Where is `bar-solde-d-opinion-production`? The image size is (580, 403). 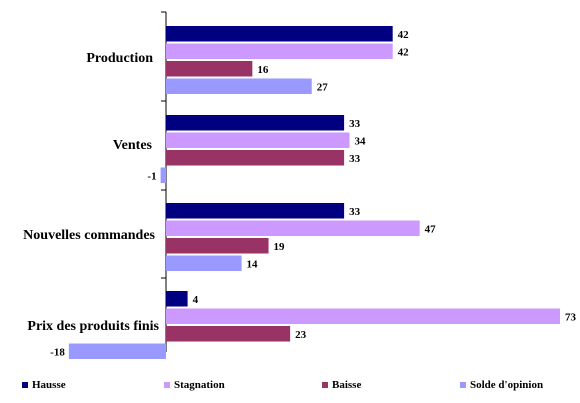
bar-solde-d-opinion-production is located at coordinates (239, 86).